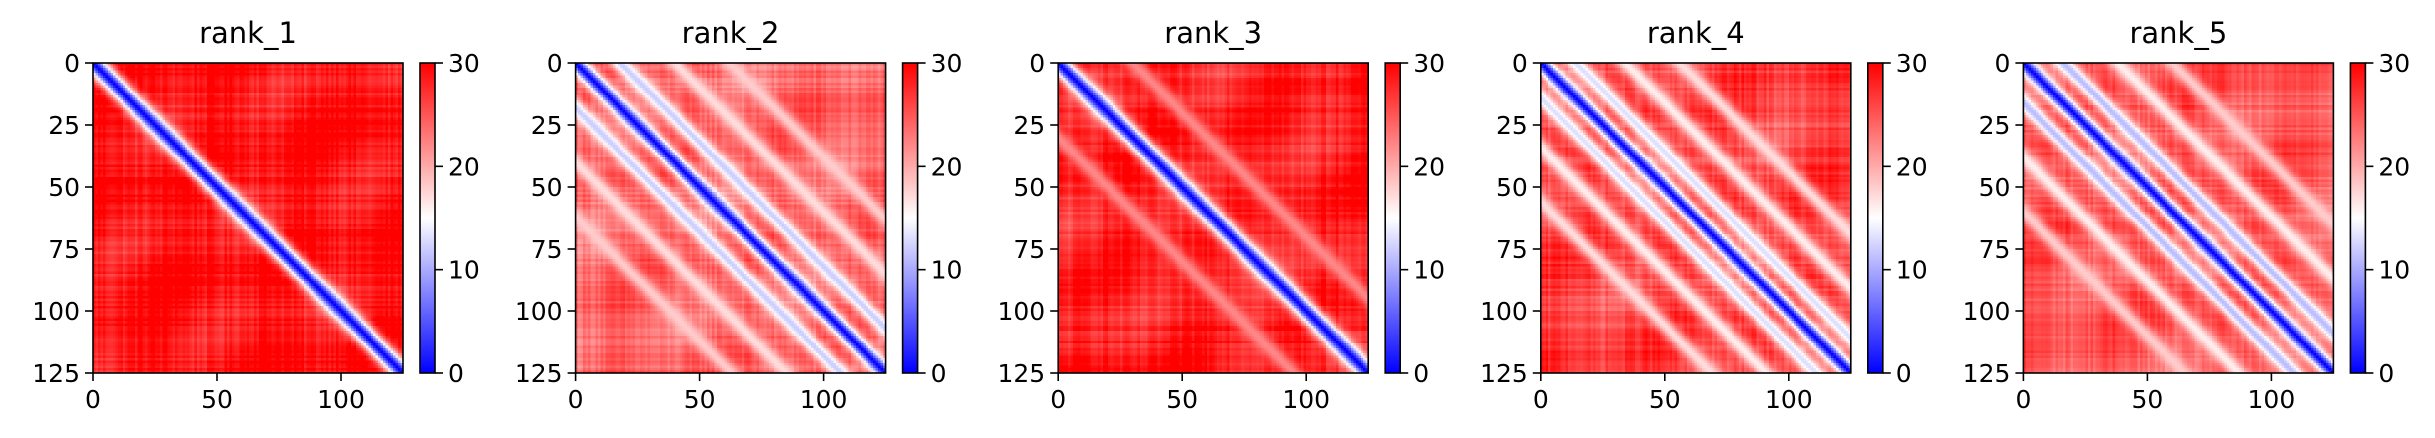  What do you see at coordinates (1213, 33) in the screenshot?
I see `chart-title: rank_3` at bounding box center [1213, 33].